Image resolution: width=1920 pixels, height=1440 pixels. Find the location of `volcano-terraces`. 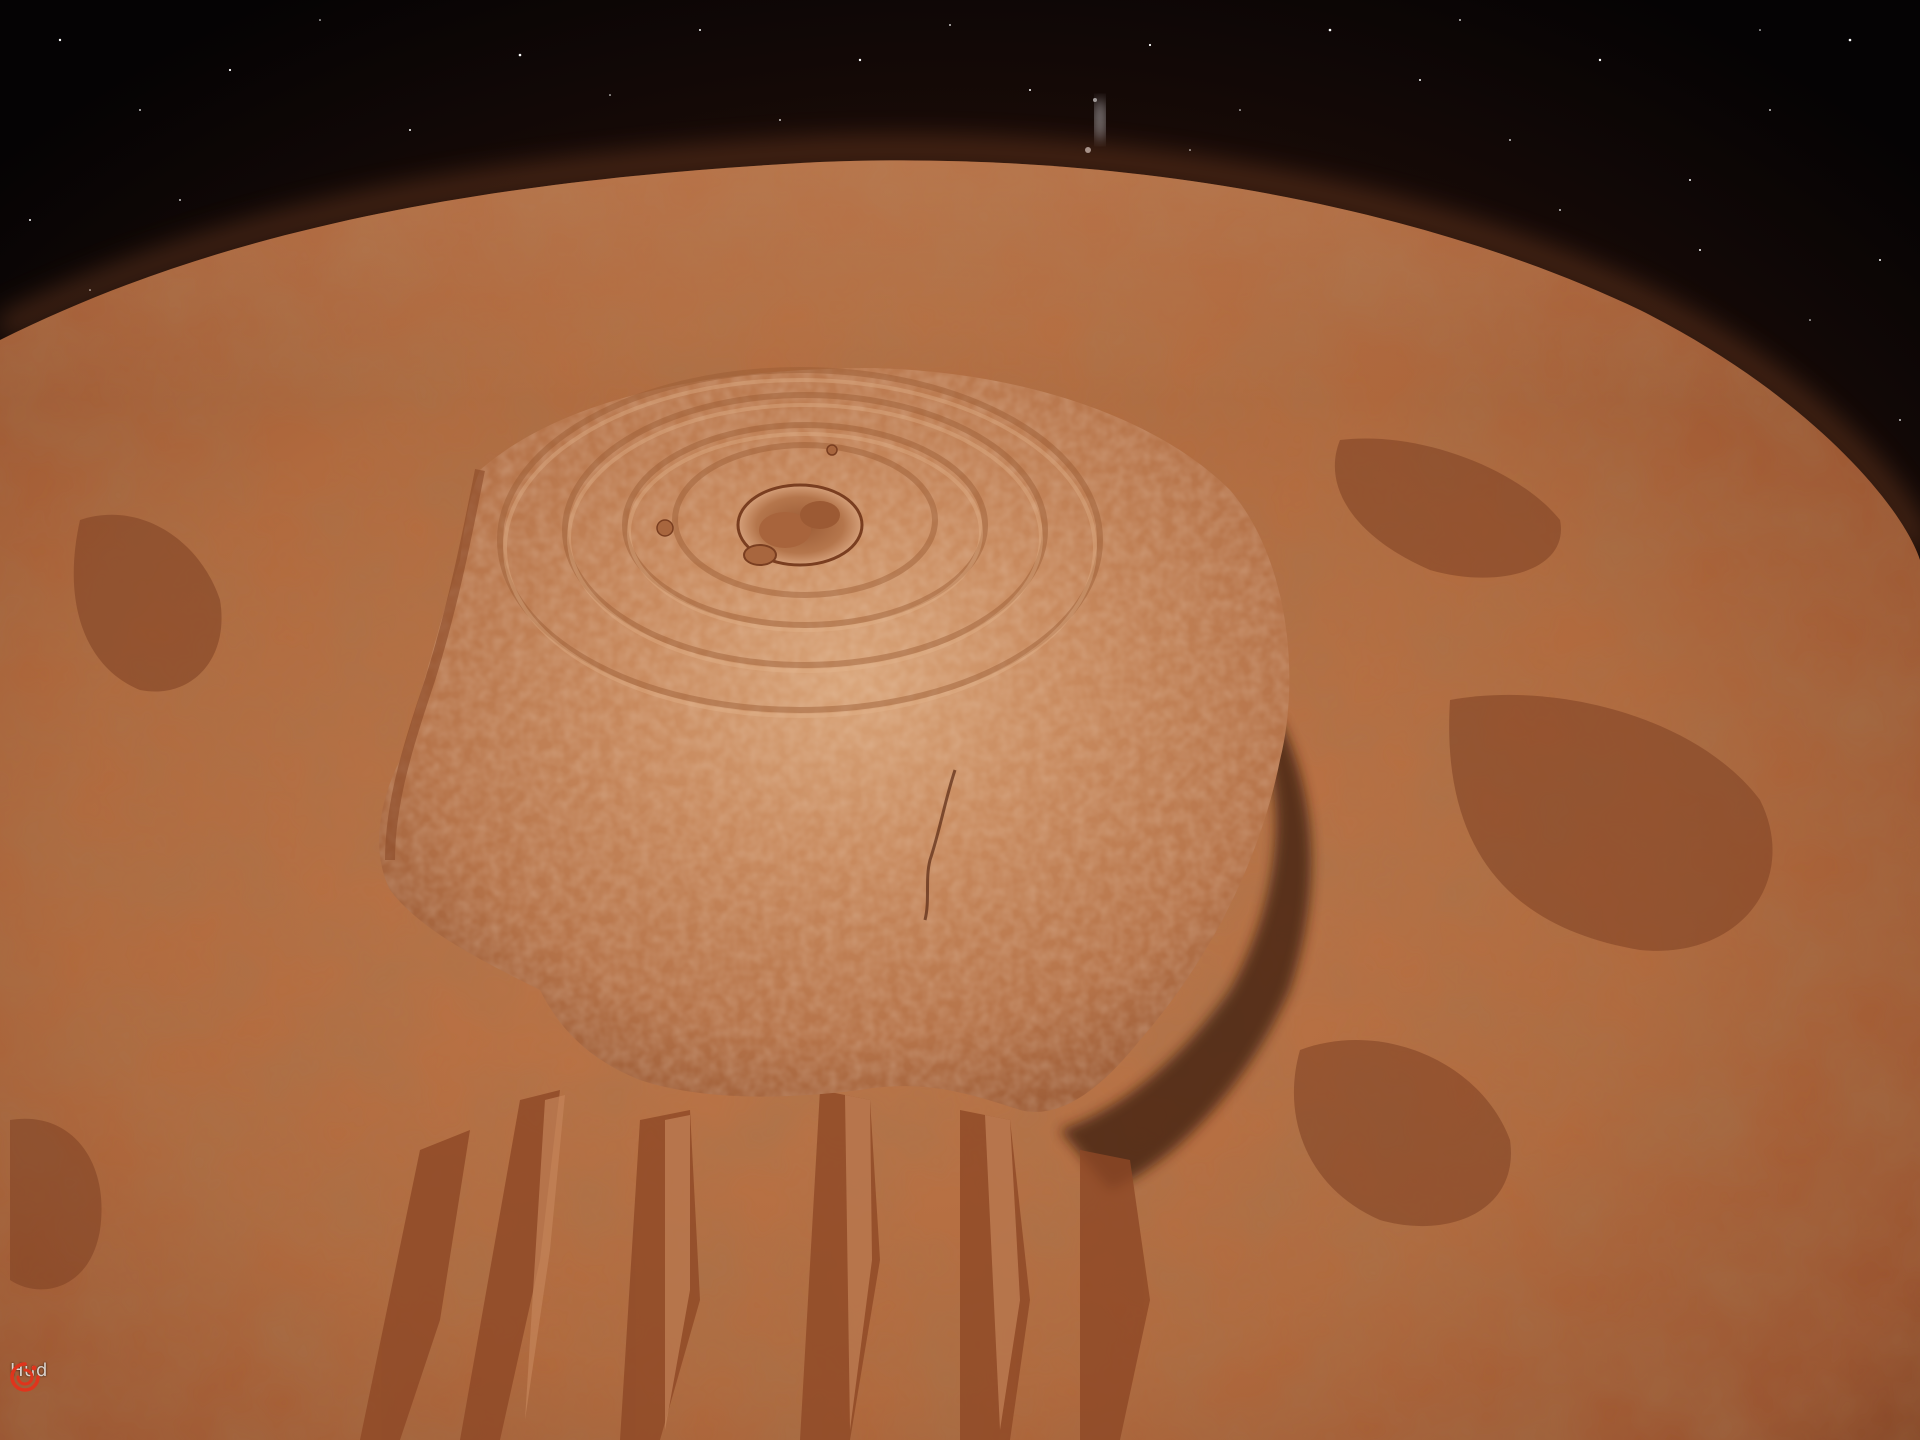

volcano-terraces is located at coordinates (800, 540).